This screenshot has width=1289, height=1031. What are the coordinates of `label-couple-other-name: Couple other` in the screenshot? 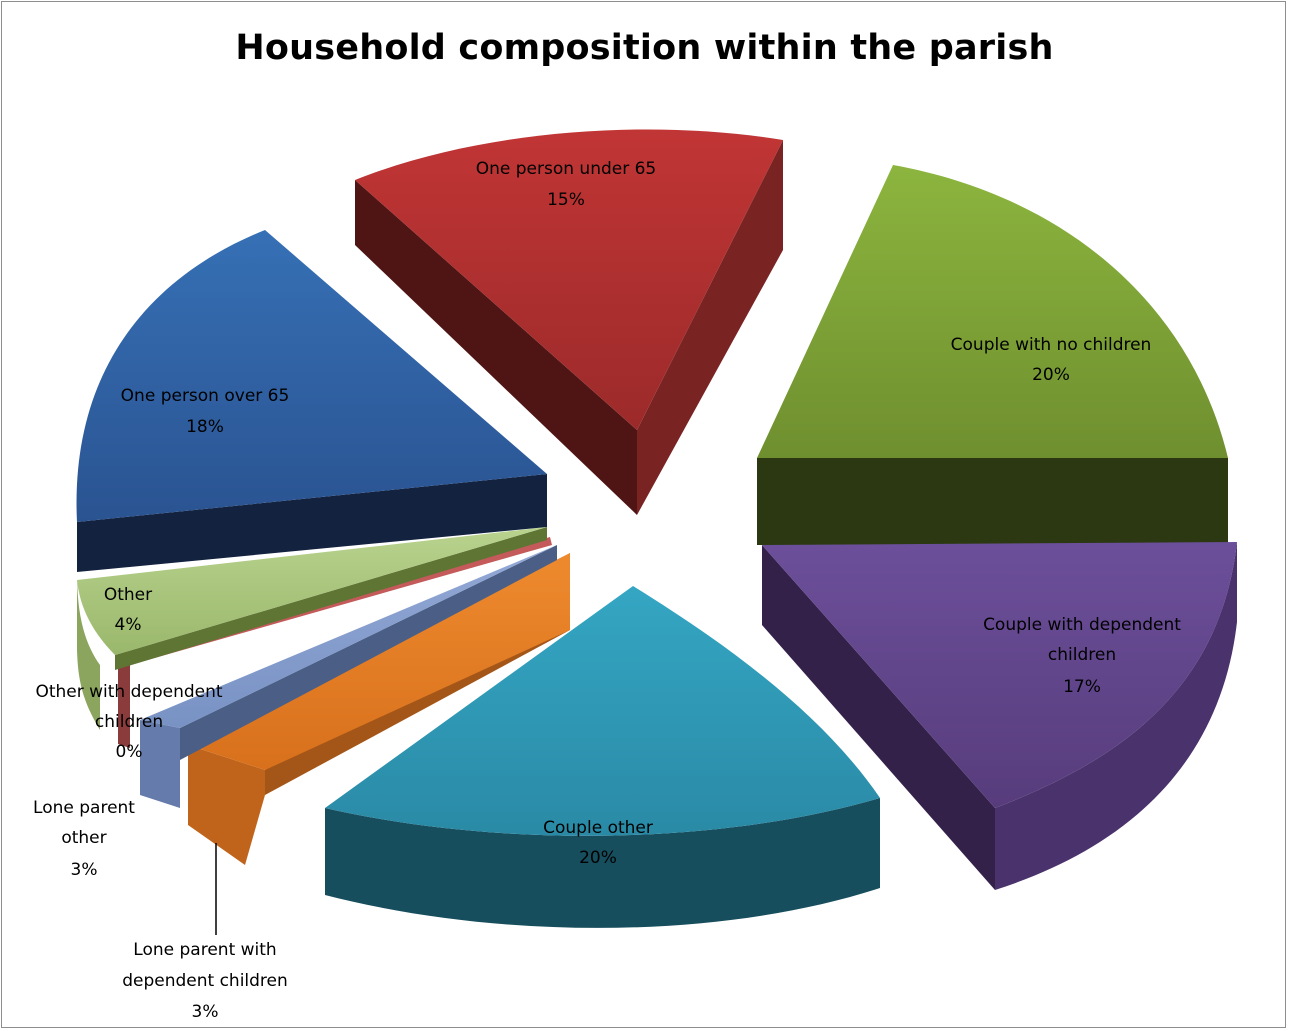 It's located at (598, 828).